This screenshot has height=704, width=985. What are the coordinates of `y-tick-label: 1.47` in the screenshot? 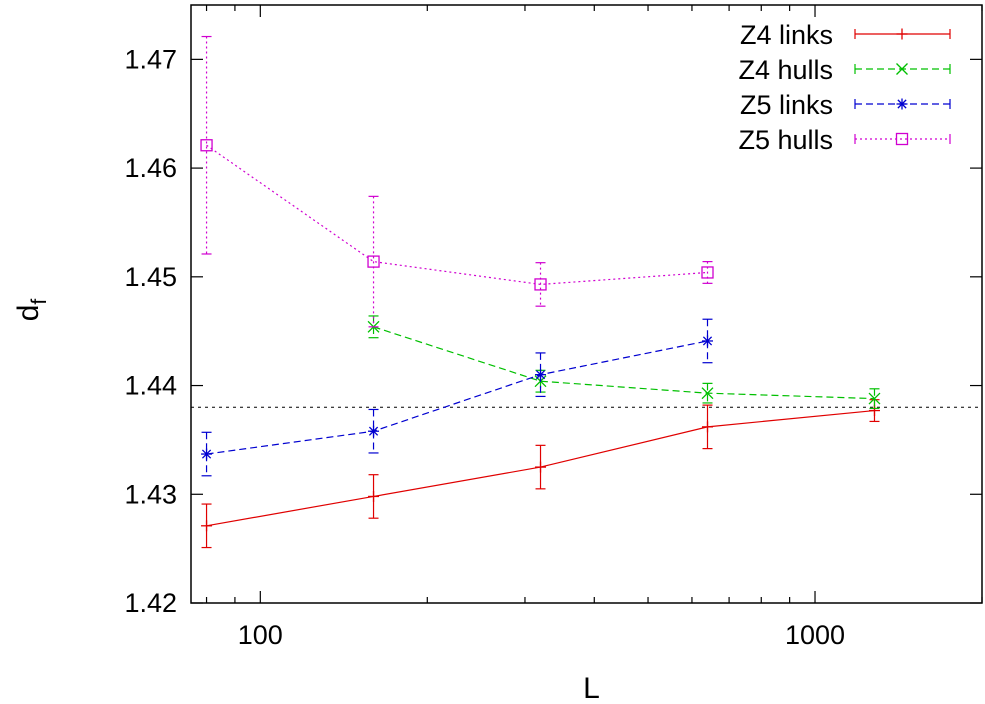 It's located at (150, 59).